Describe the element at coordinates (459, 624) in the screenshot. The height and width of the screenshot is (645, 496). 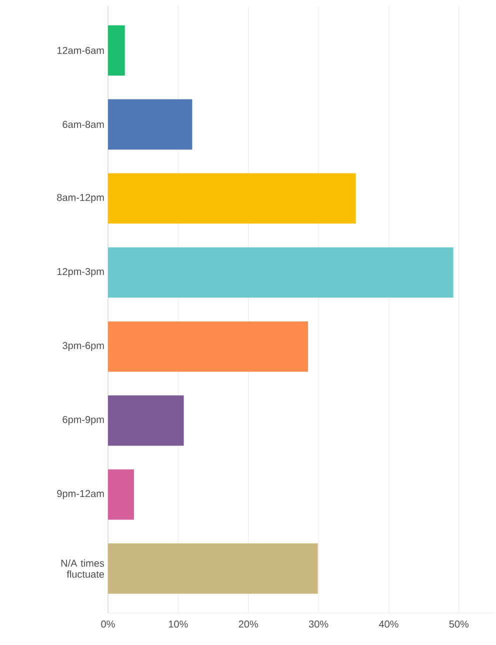
I see `x-tick-label: 50%` at that location.